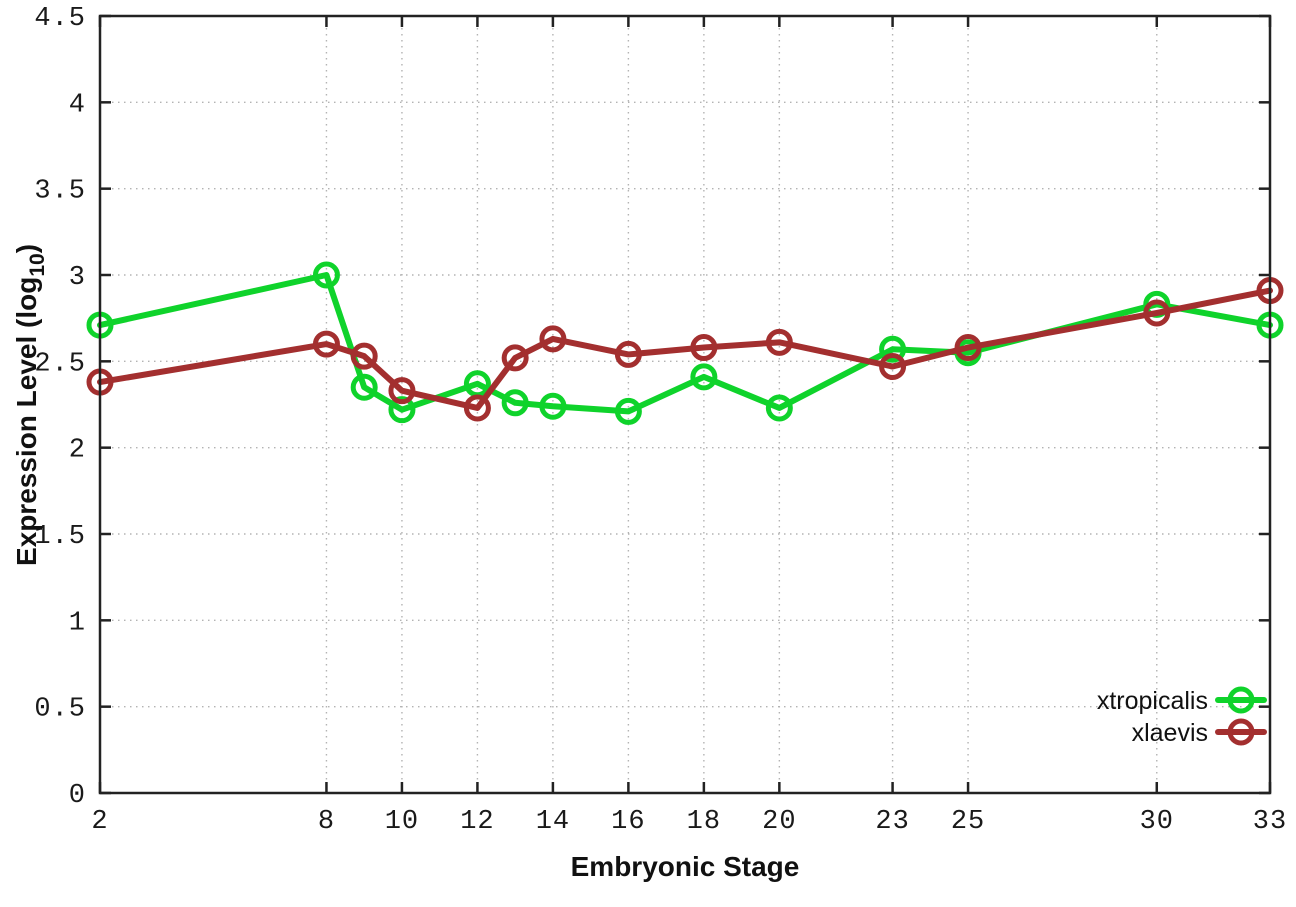  What do you see at coordinates (26, 248) in the screenshot?
I see `y-axis-title-close: )` at bounding box center [26, 248].